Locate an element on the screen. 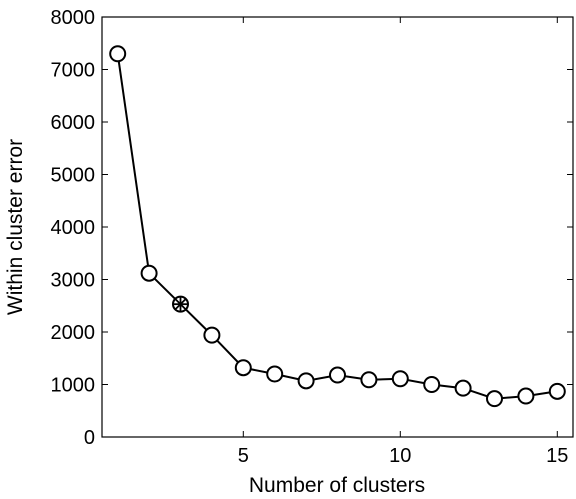 The image size is (576, 499). y-axis-title: Within cluster error is located at coordinates (15, 227).